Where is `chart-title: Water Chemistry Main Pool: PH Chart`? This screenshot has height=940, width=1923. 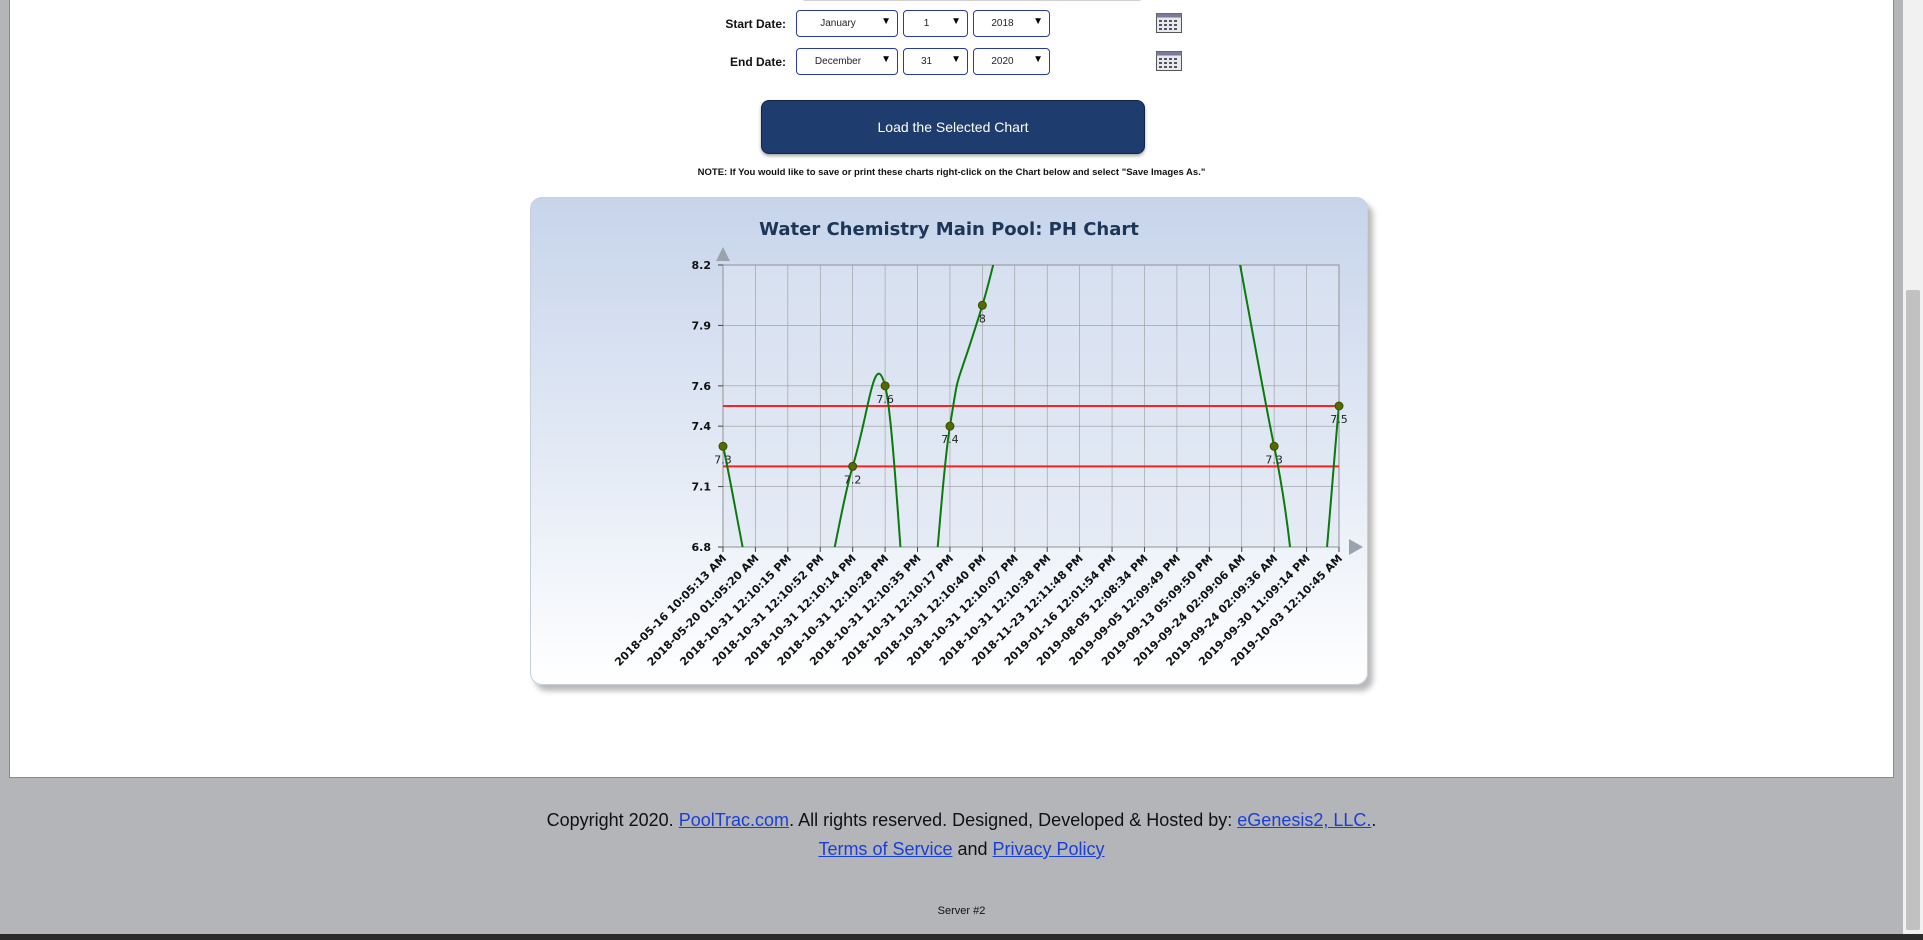
chart-title: Water Chemistry Main Pool: PH Chart is located at coordinates (949, 229).